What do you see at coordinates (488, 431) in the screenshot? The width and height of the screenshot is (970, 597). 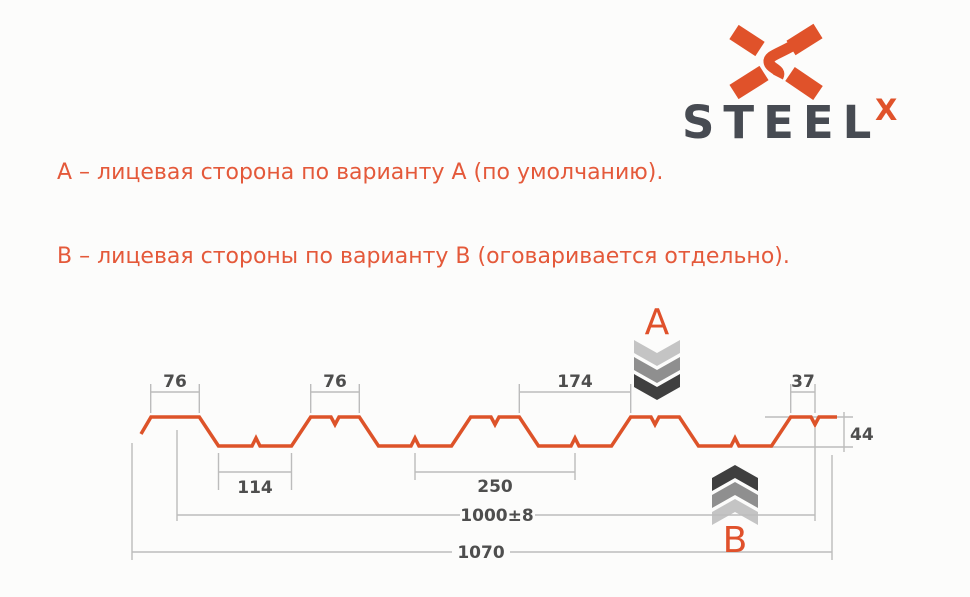 I see `profile-cross-section` at bounding box center [488, 431].